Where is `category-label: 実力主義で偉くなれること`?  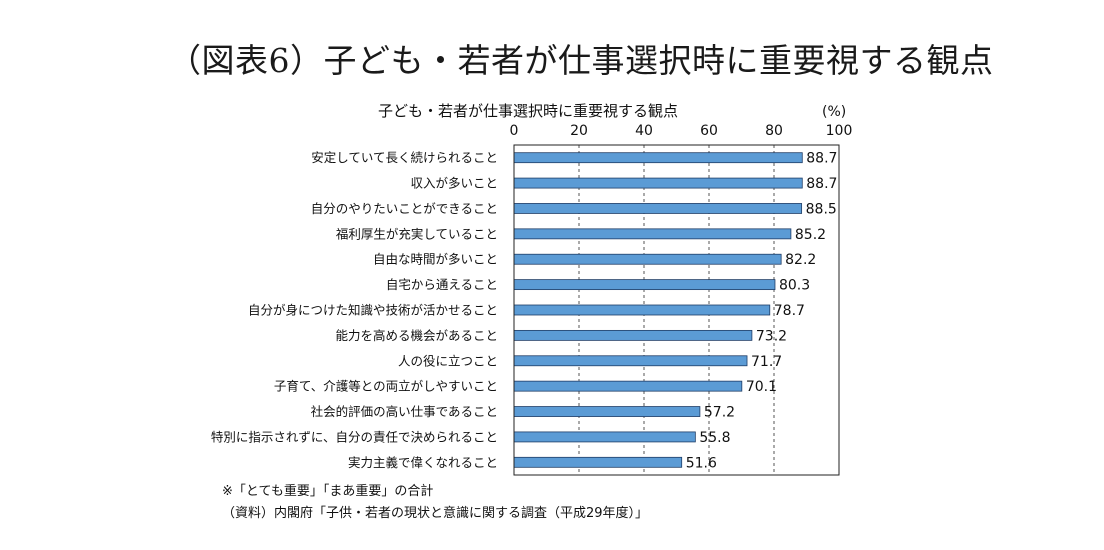 category-label: 実力主義で偉くなれること is located at coordinates (423, 462).